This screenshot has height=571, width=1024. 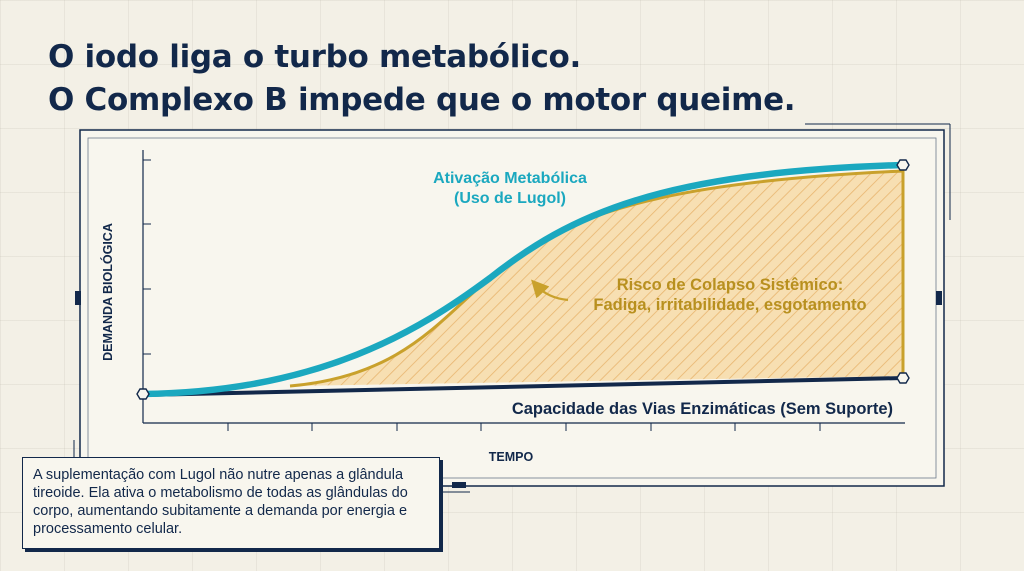 What do you see at coordinates (511, 457) in the screenshot?
I see `x-axis-label: TEMPO` at bounding box center [511, 457].